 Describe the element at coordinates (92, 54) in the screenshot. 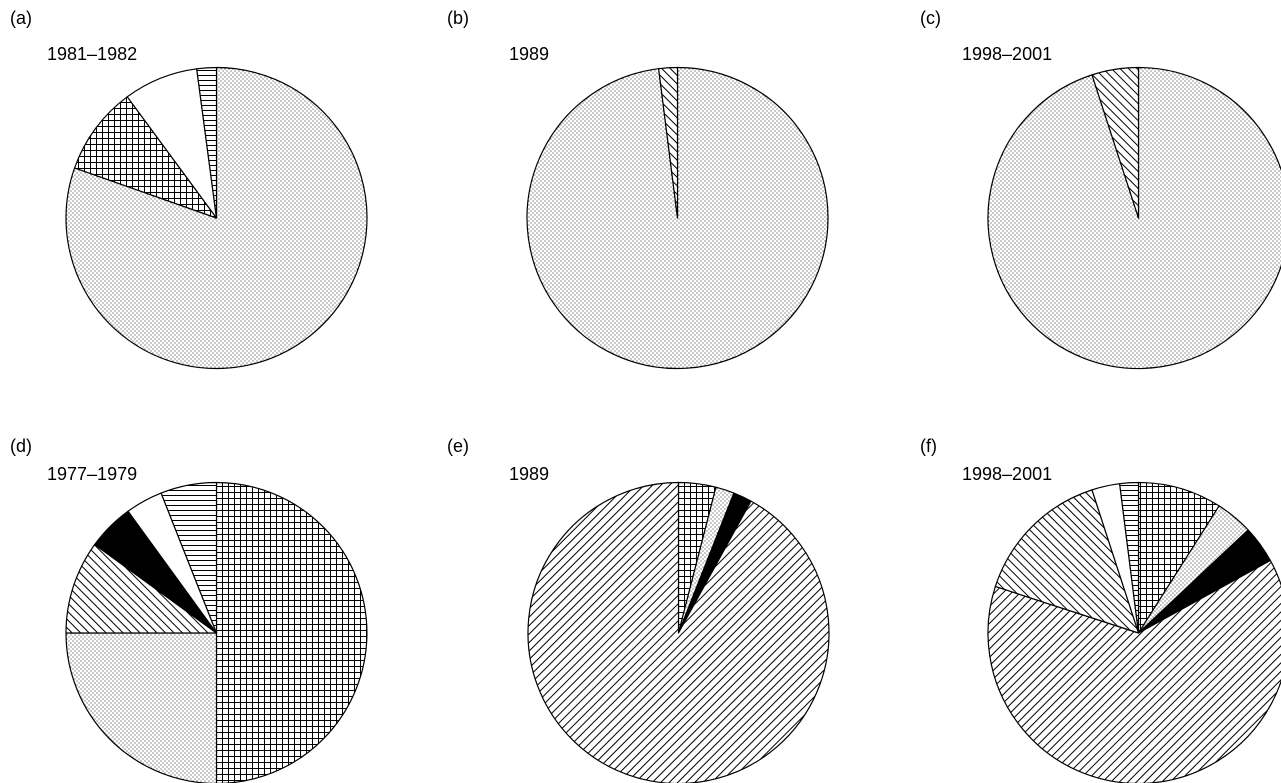

I see `panel-title: 1981–1982` at that location.